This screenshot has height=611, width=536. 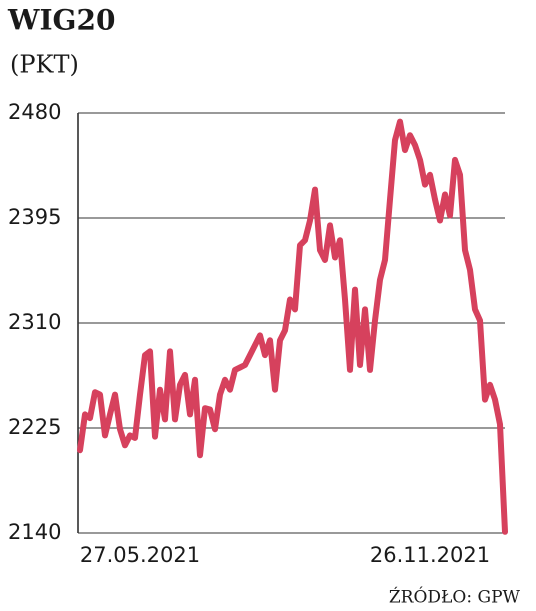 What do you see at coordinates (44, 65) in the screenshot?
I see `chart-subtitle: (PKT)` at bounding box center [44, 65].